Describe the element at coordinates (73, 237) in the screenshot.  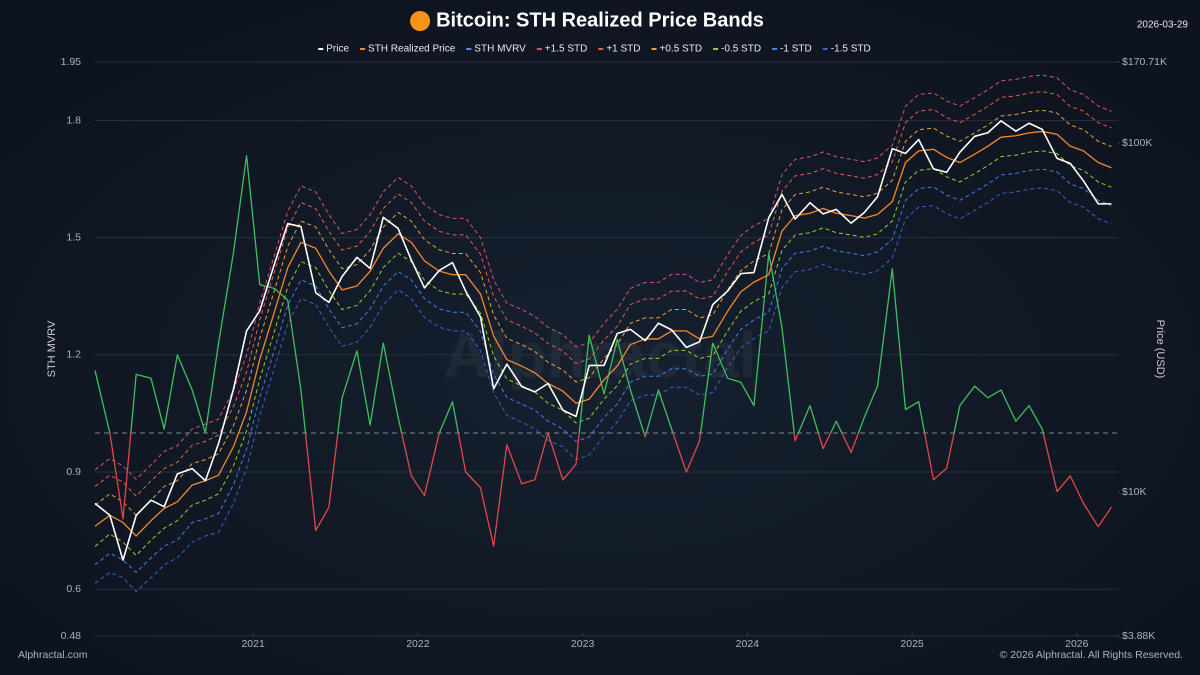
I see `y-tick-label: 1.5` at that location.